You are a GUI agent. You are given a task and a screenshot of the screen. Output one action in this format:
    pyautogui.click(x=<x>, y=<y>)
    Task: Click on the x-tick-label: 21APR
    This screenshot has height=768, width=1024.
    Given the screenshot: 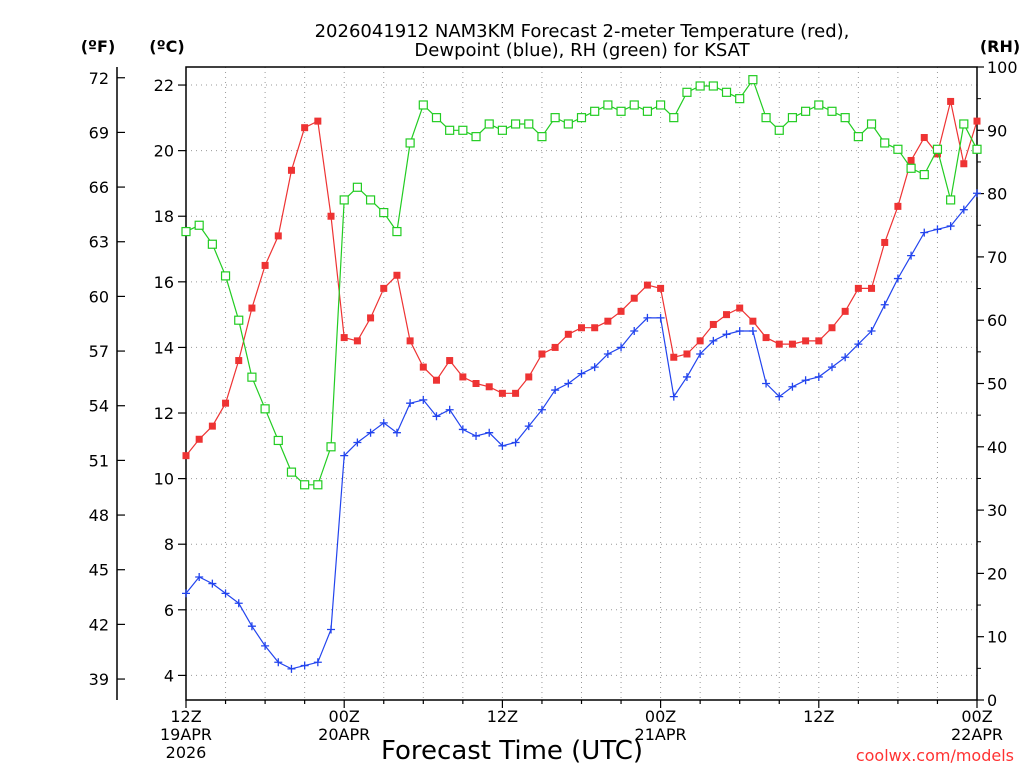 What is the action you would take?
    pyautogui.click(x=661, y=734)
    